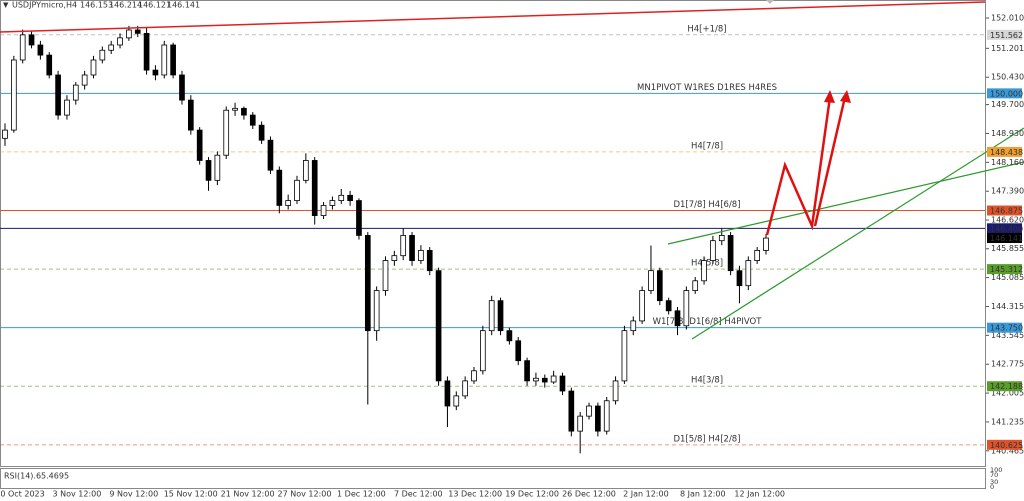 This screenshot has height=501, width=1024. I want to click on rsi-tick-label: 30, so click(994, 482).